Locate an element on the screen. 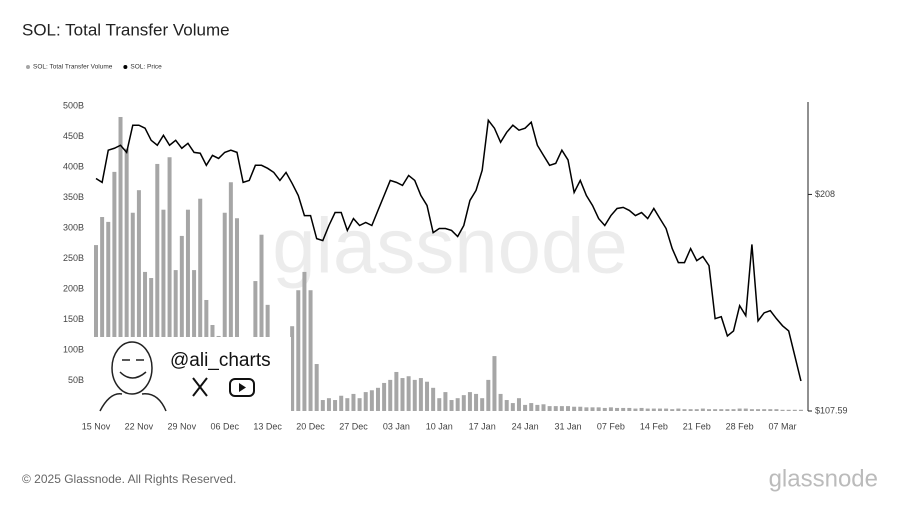 The image size is (900, 506). y-tick-label: 400B is located at coordinates (73, 166).